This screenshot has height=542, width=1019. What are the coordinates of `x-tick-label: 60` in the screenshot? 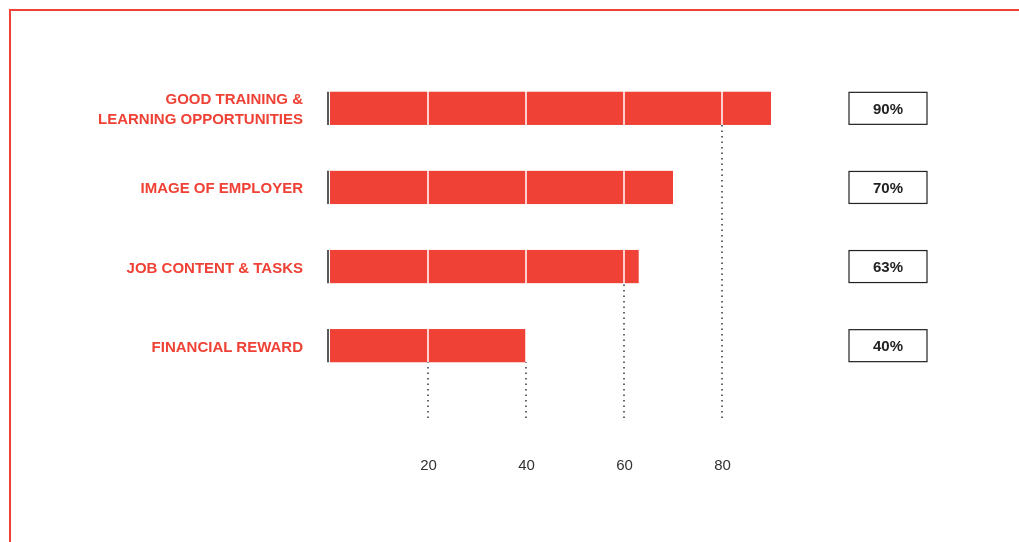 It's located at (624, 464).